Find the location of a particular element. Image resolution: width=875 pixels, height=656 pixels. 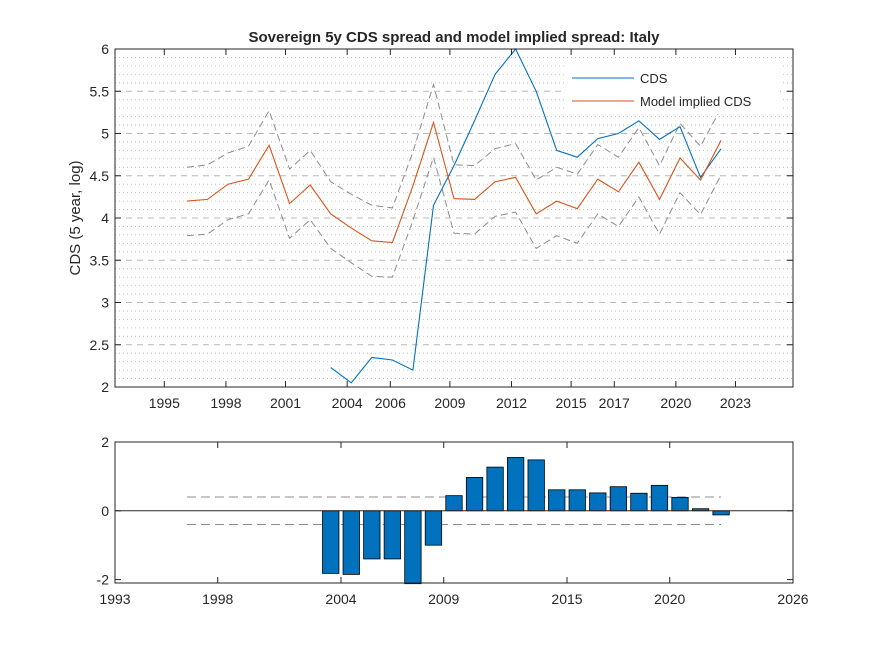

legend-label-model: Model implied CDS is located at coordinates (696, 101).